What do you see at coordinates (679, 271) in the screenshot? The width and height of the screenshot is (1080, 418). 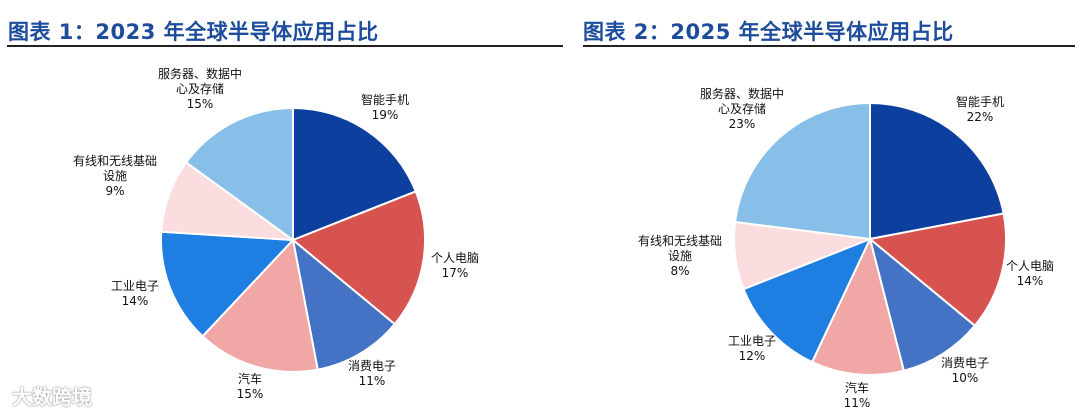 I see `slice-value-label: 8%` at bounding box center [679, 271].